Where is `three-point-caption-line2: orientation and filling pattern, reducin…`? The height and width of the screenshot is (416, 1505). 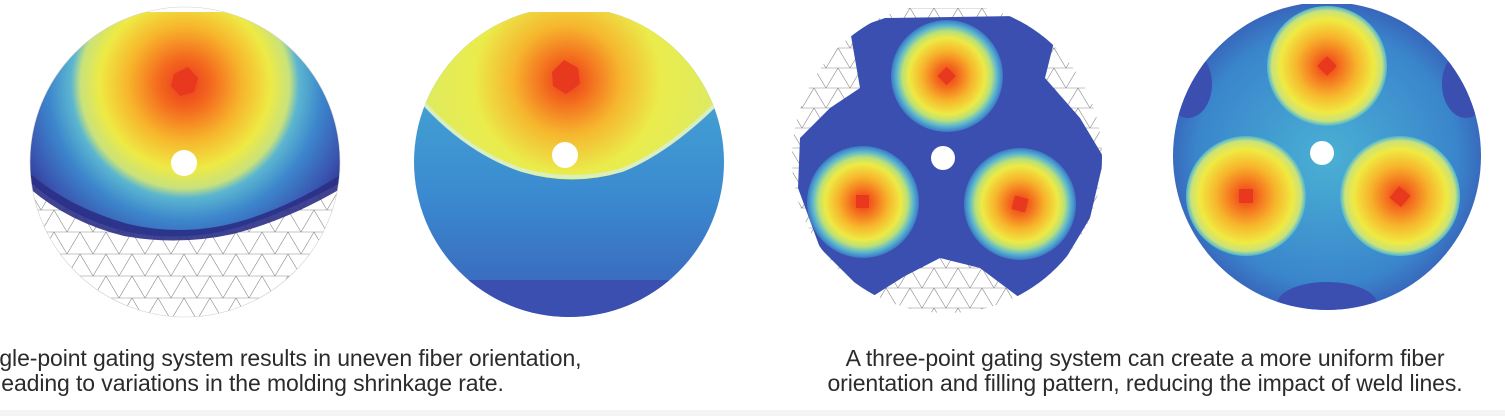 three-point-caption-line2: orientation and filling pattern, reducin… is located at coordinates (1145, 383).